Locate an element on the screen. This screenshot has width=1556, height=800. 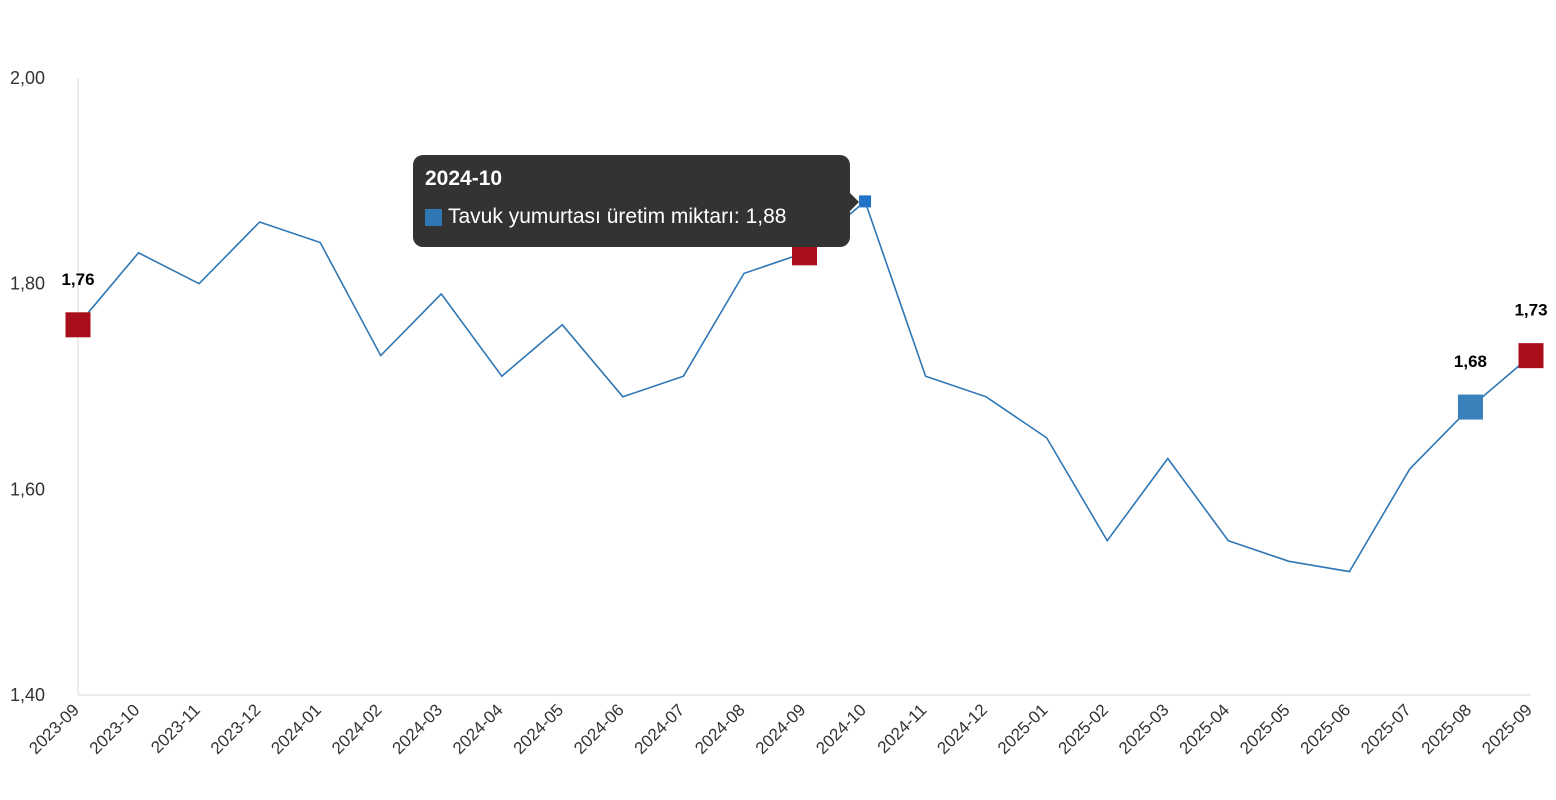
y-tick-label: 1,60 is located at coordinates (27, 489).